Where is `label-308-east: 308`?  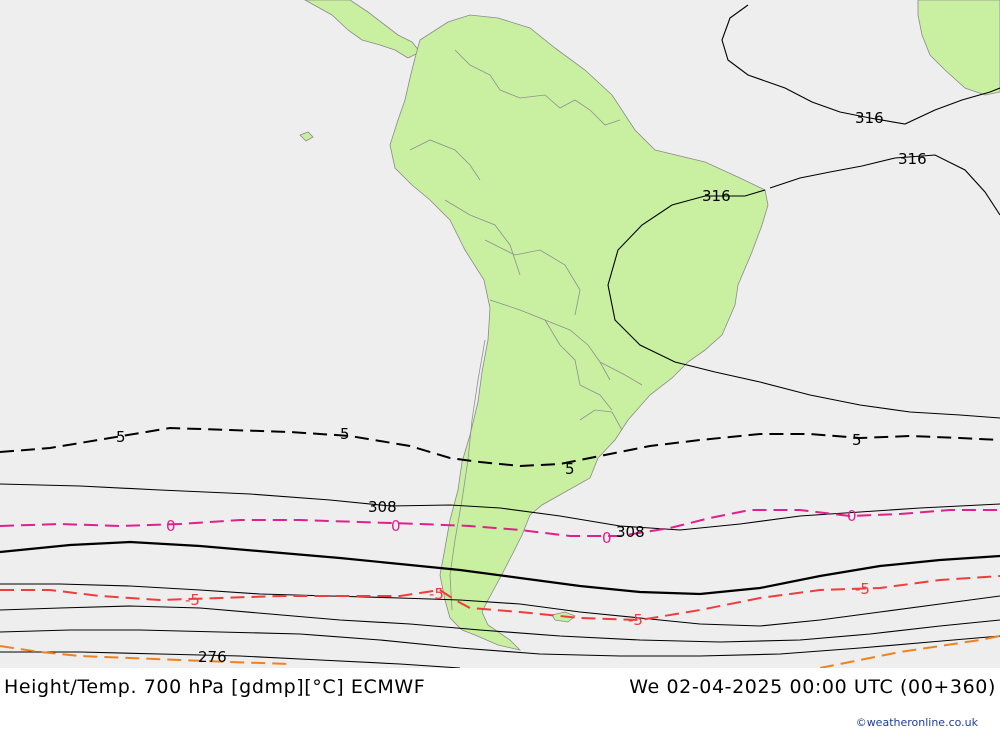 label-308-east: 308 is located at coordinates (630, 532).